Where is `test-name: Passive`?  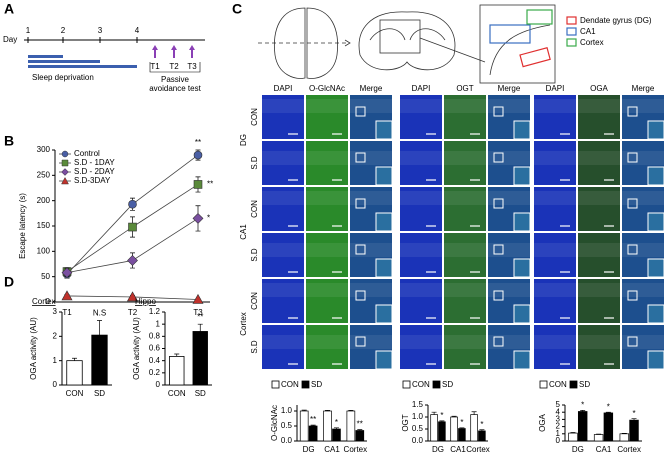
test-name: Passive is located at coordinates (175, 79).